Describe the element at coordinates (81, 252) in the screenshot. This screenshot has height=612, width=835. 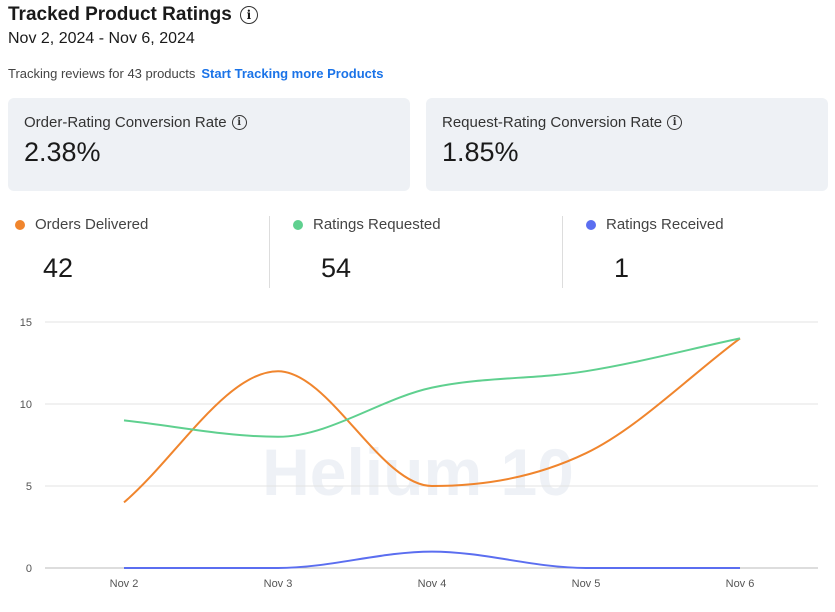
I see `stat-orders-delivered: Orders Delivered 42` at that location.